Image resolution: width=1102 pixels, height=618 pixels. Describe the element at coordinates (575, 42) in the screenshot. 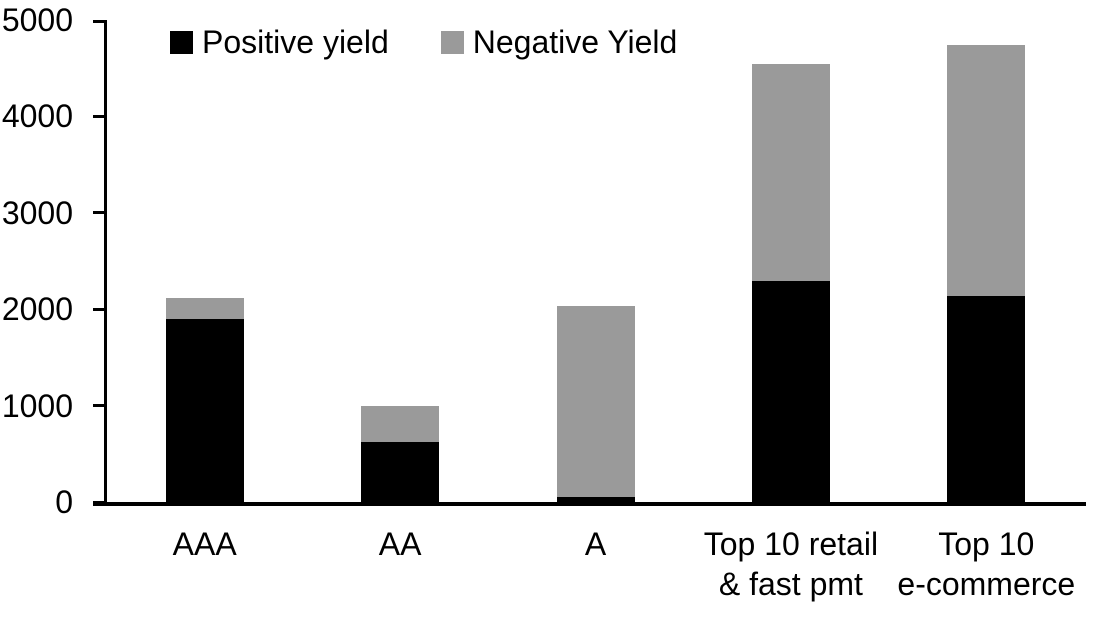

I see `legend-label-negative-yield: Negative Yield` at that location.